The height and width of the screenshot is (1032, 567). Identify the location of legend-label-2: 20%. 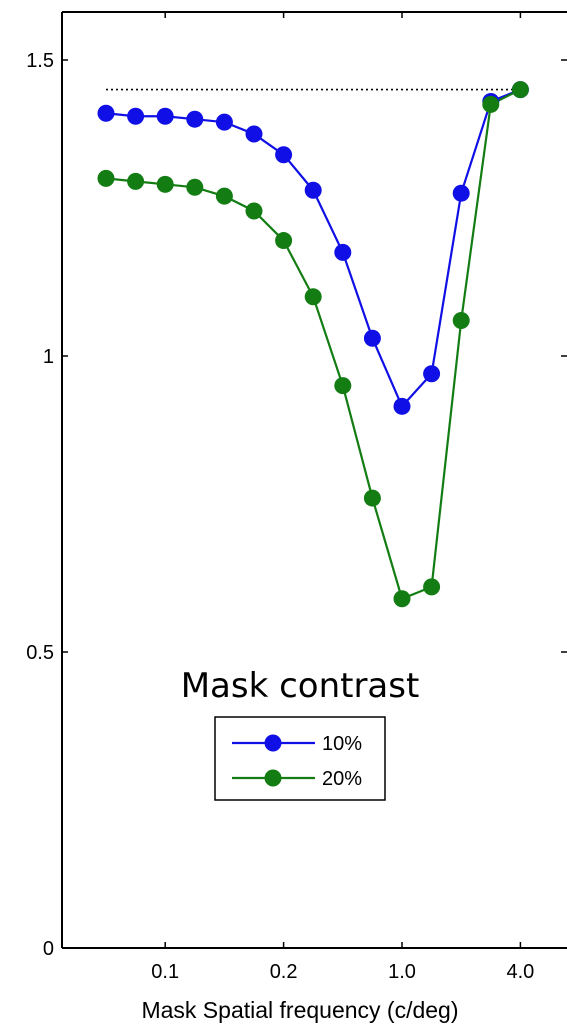
(342, 779).